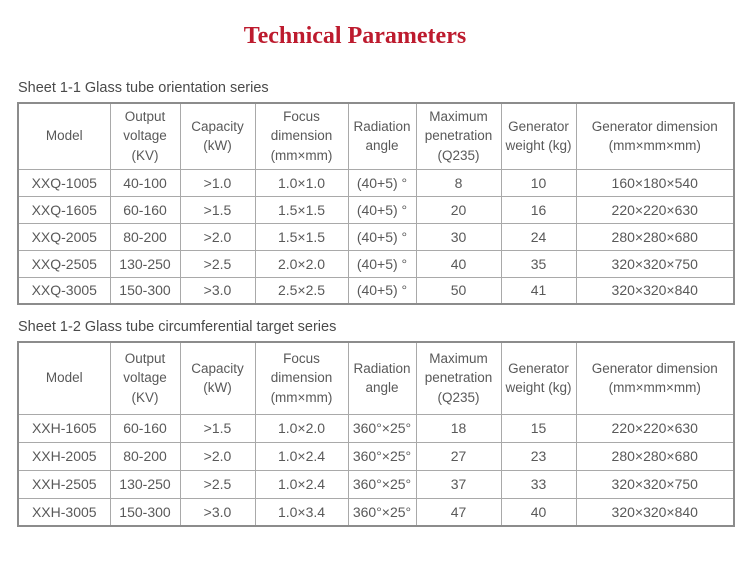  I want to click on table-cell: 30, so click(458, 236).